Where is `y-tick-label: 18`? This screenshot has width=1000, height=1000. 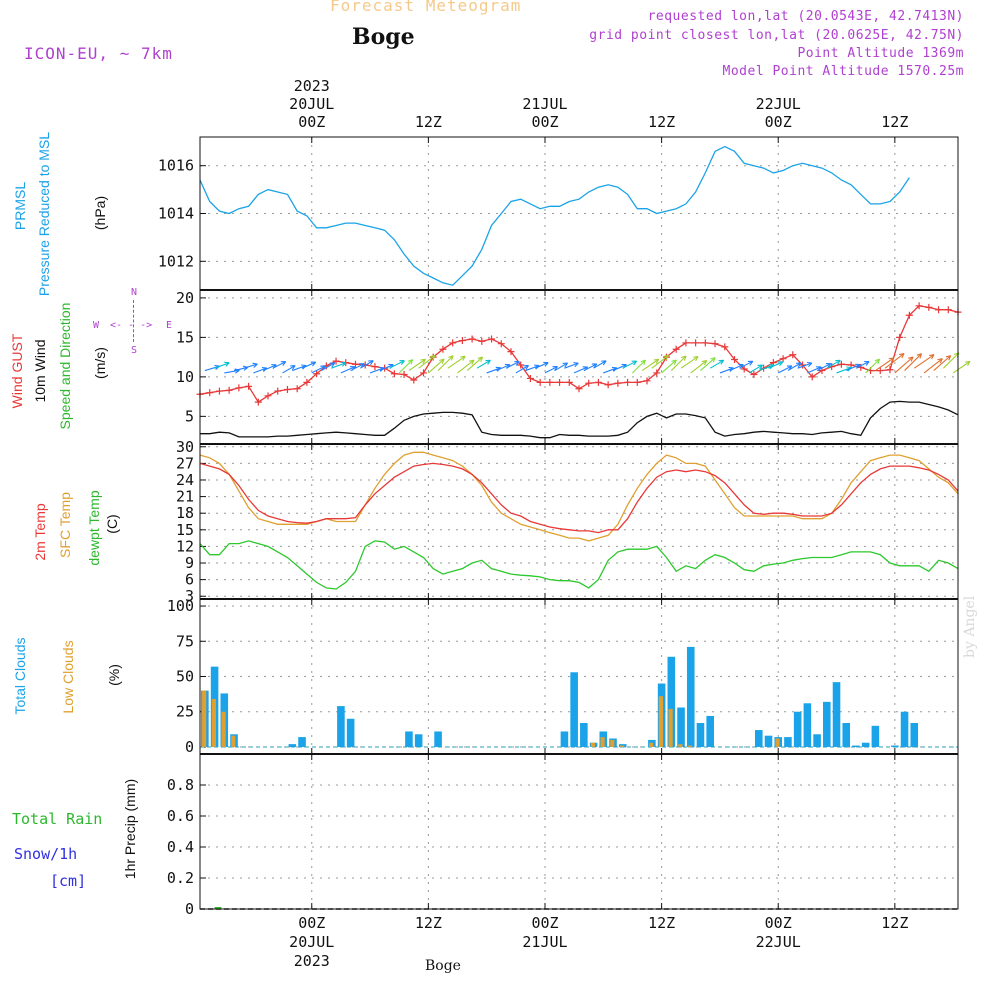 y-tick-label: 18 is located at coordinates (185, 513).